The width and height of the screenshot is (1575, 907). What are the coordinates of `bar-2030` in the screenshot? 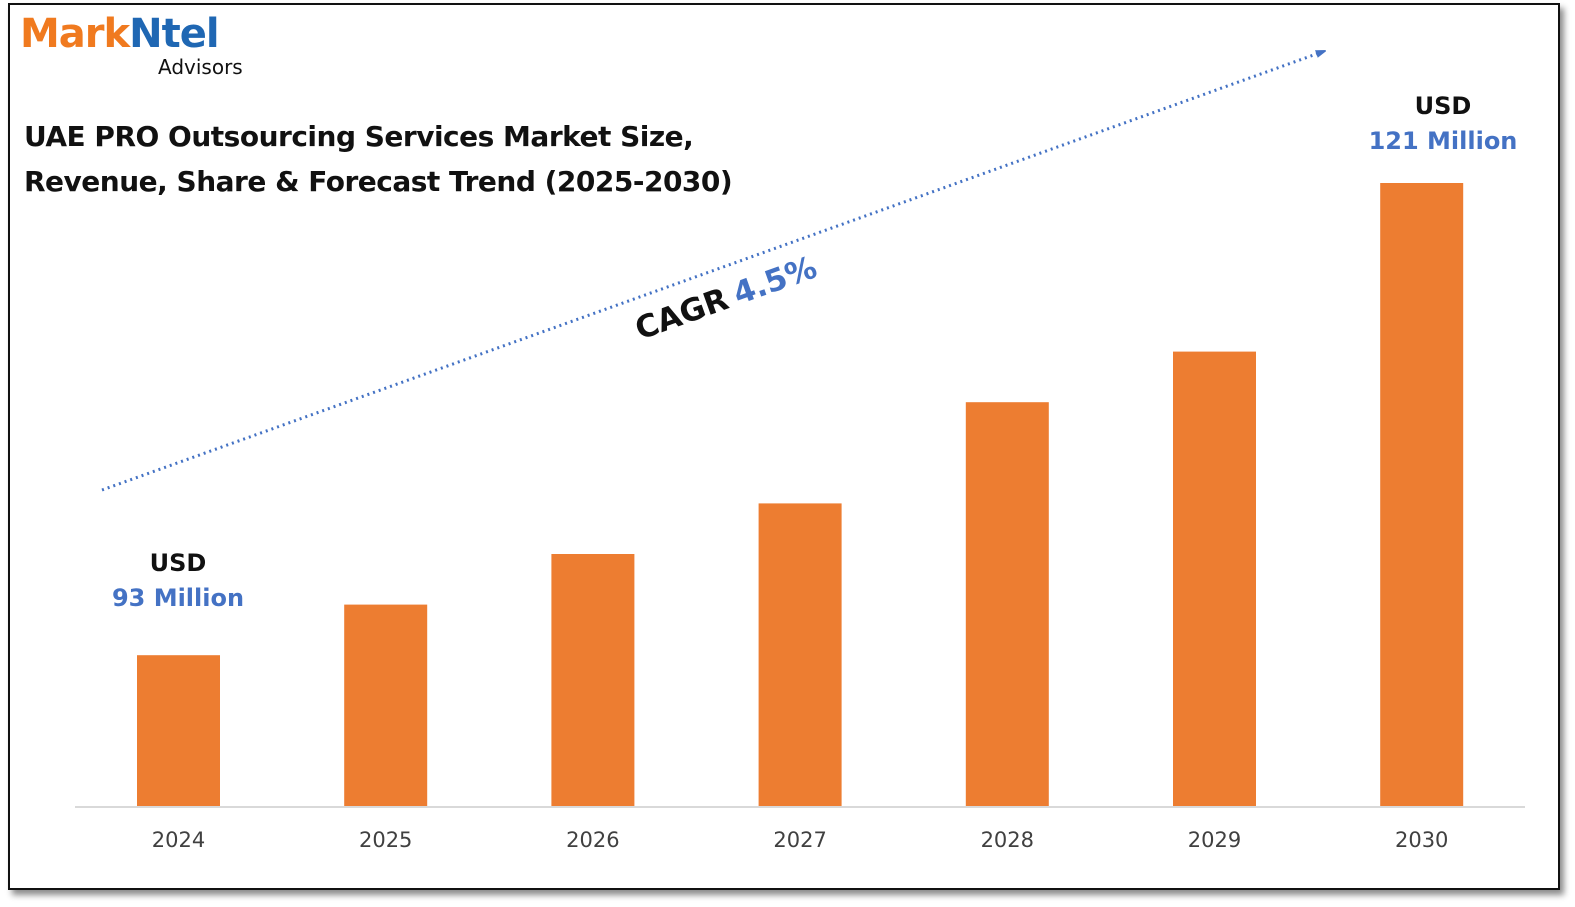 It's located at (1422, 495).